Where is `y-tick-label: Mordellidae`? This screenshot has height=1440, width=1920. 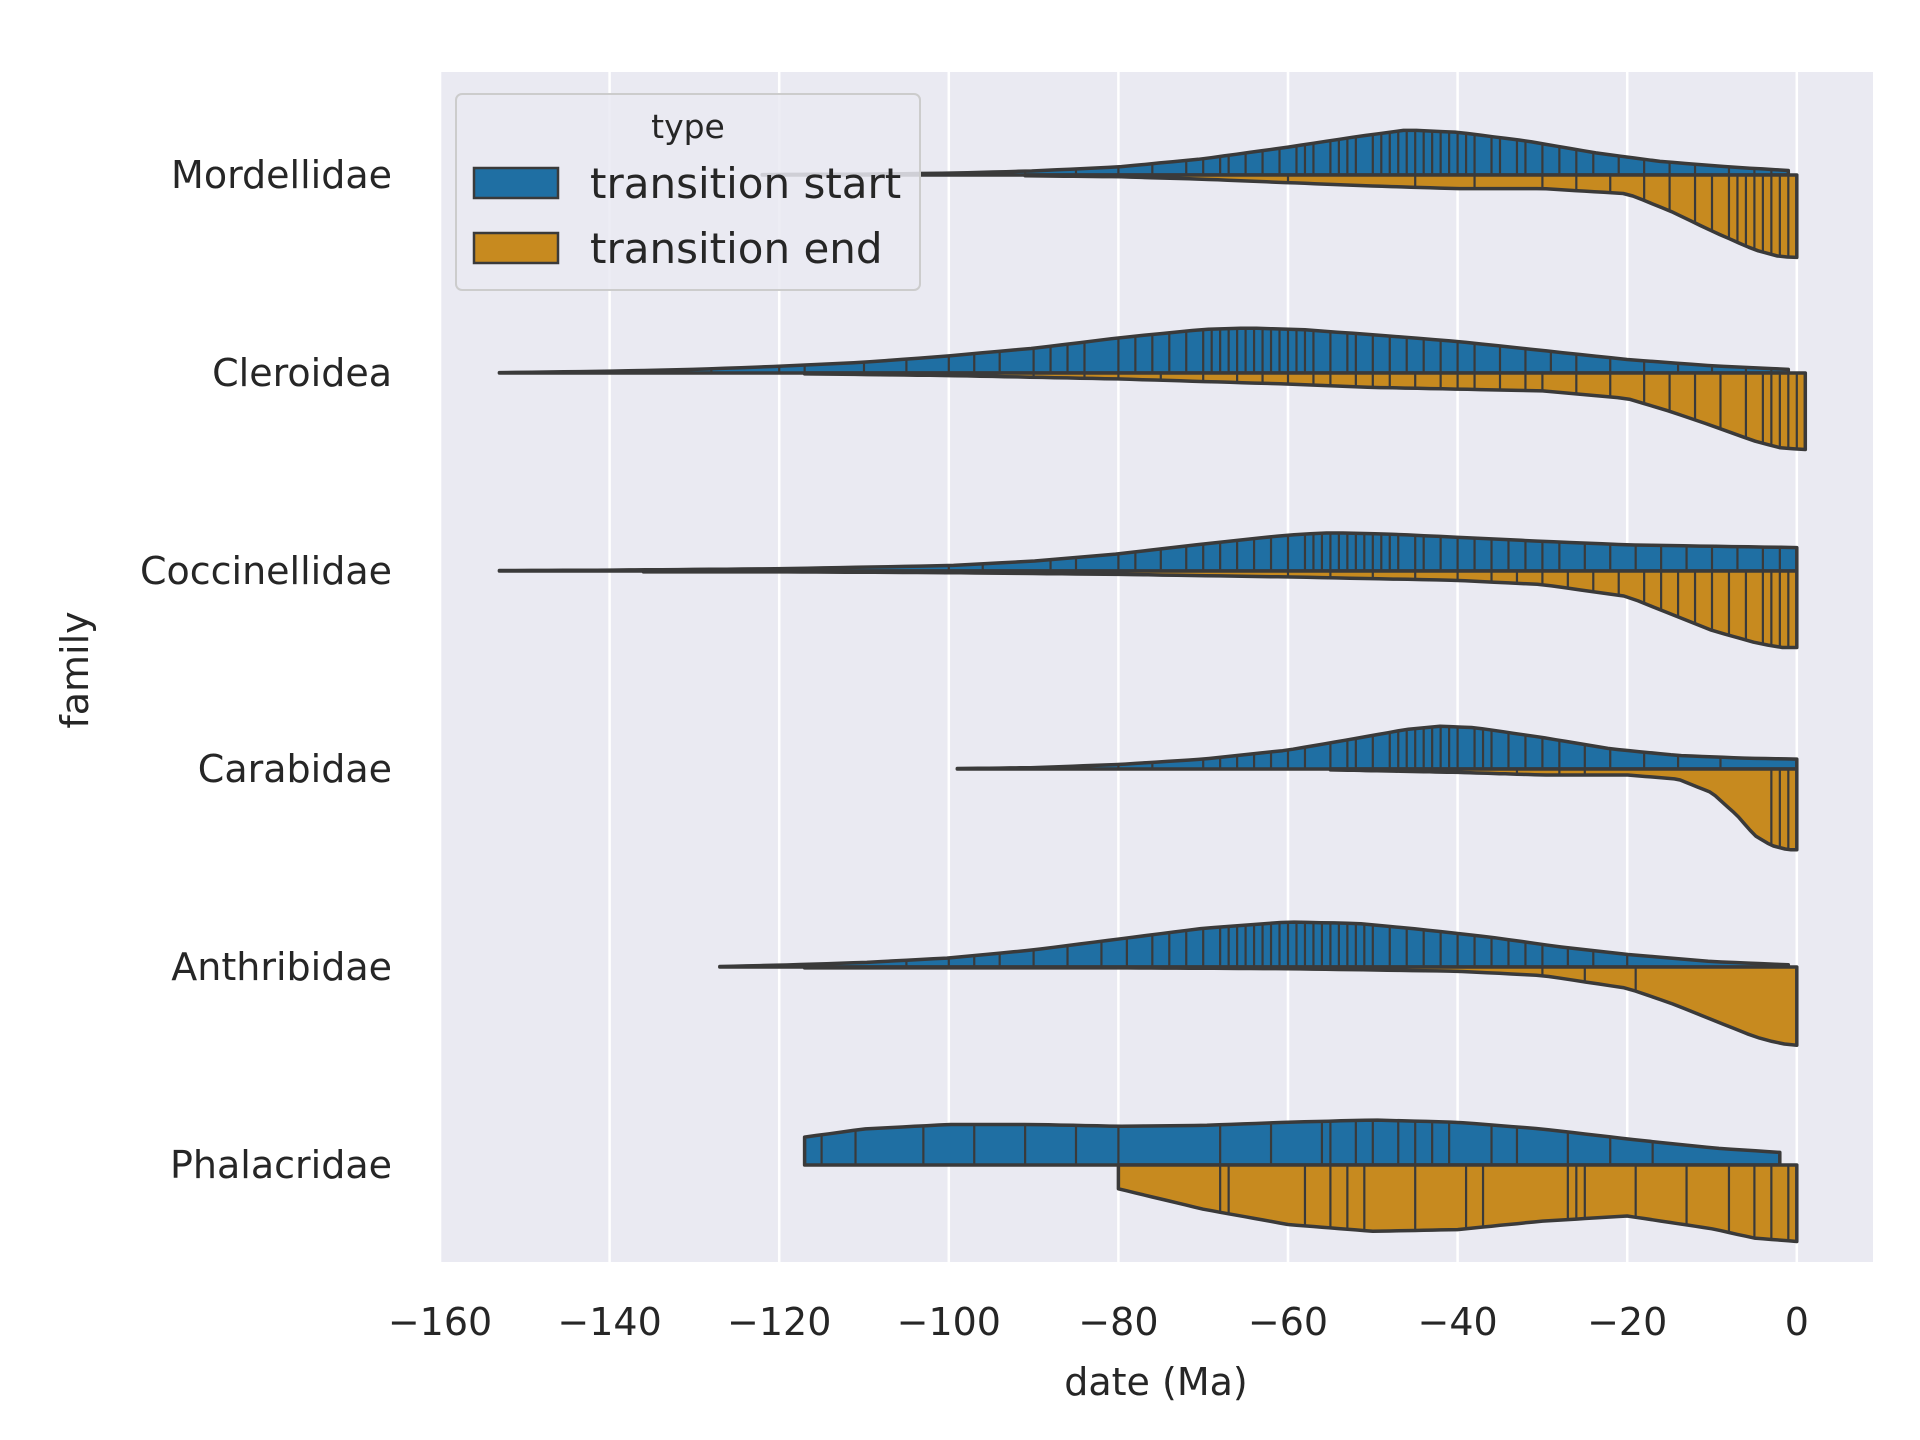
y-tick-label: Mordellidae is located at coordinates (281, 175).